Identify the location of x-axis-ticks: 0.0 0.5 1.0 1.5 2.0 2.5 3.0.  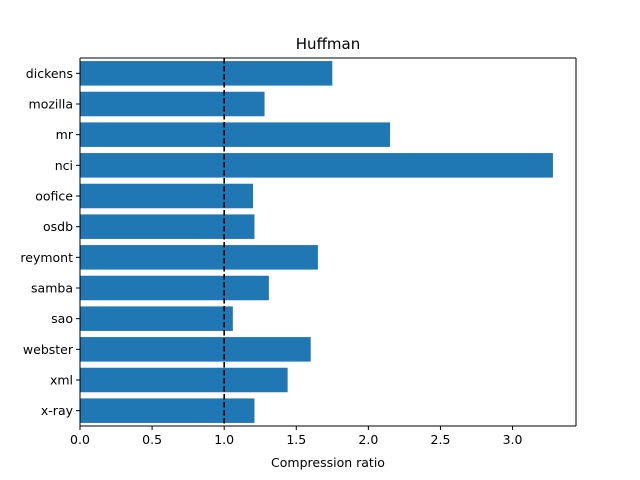
(296, 436).